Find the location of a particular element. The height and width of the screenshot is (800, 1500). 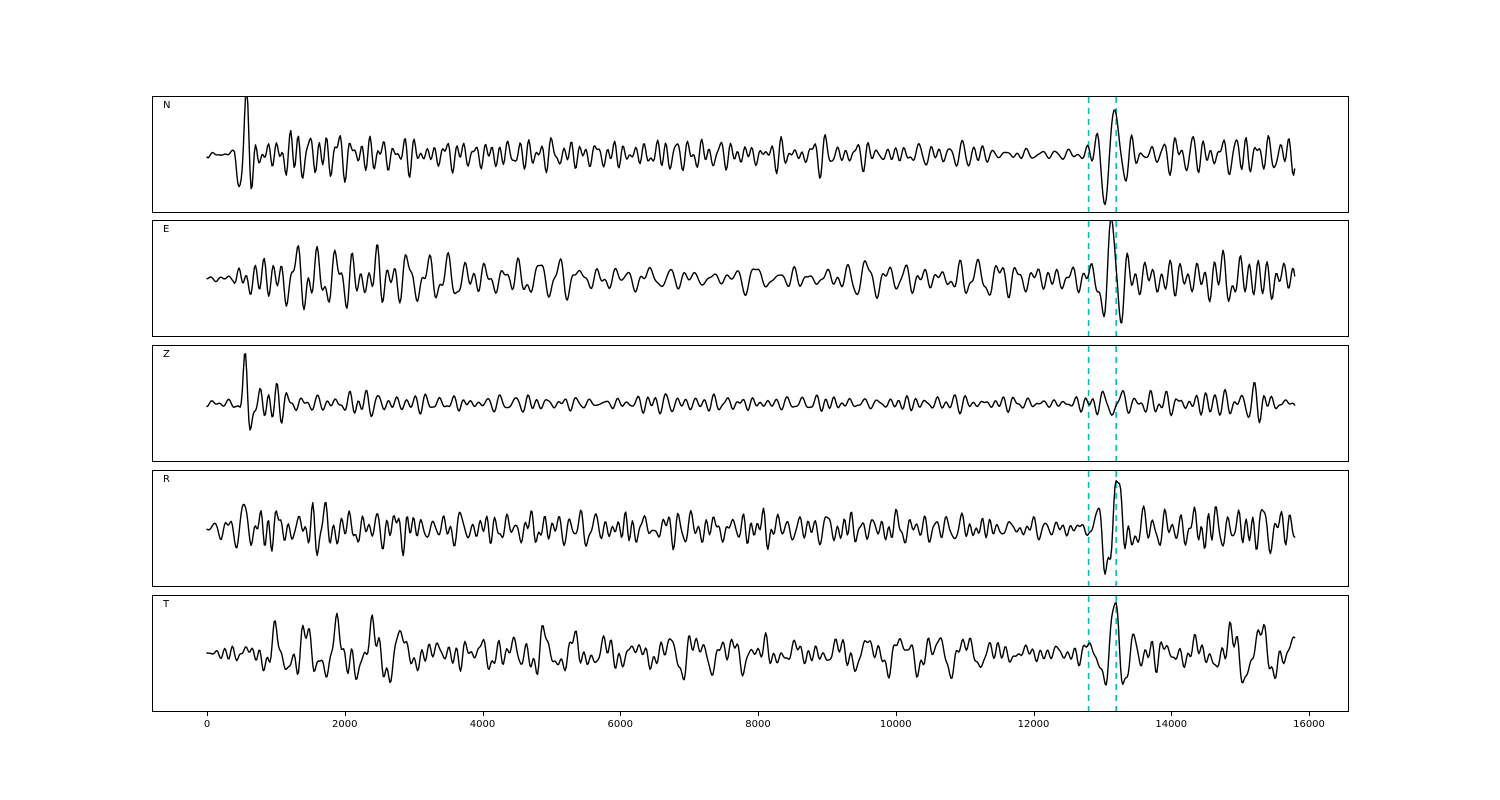

waveform-panel-r: R is located at coordinates (750, 528).